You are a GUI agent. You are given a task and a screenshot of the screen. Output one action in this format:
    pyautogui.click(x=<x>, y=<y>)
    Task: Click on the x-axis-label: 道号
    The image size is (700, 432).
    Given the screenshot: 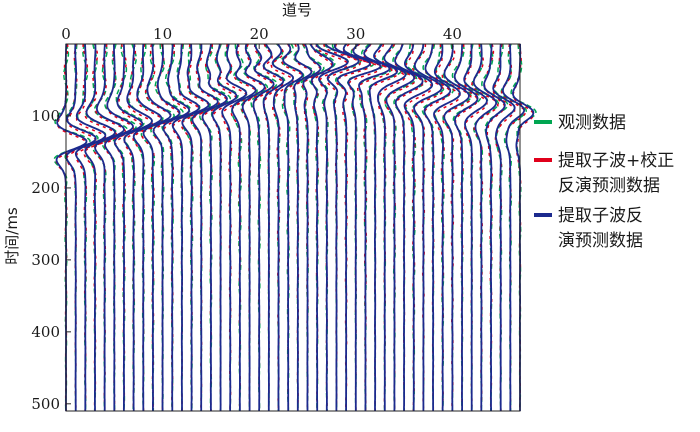 What is the action you would take?
    pyautogui.click(x=297, y=10)
    